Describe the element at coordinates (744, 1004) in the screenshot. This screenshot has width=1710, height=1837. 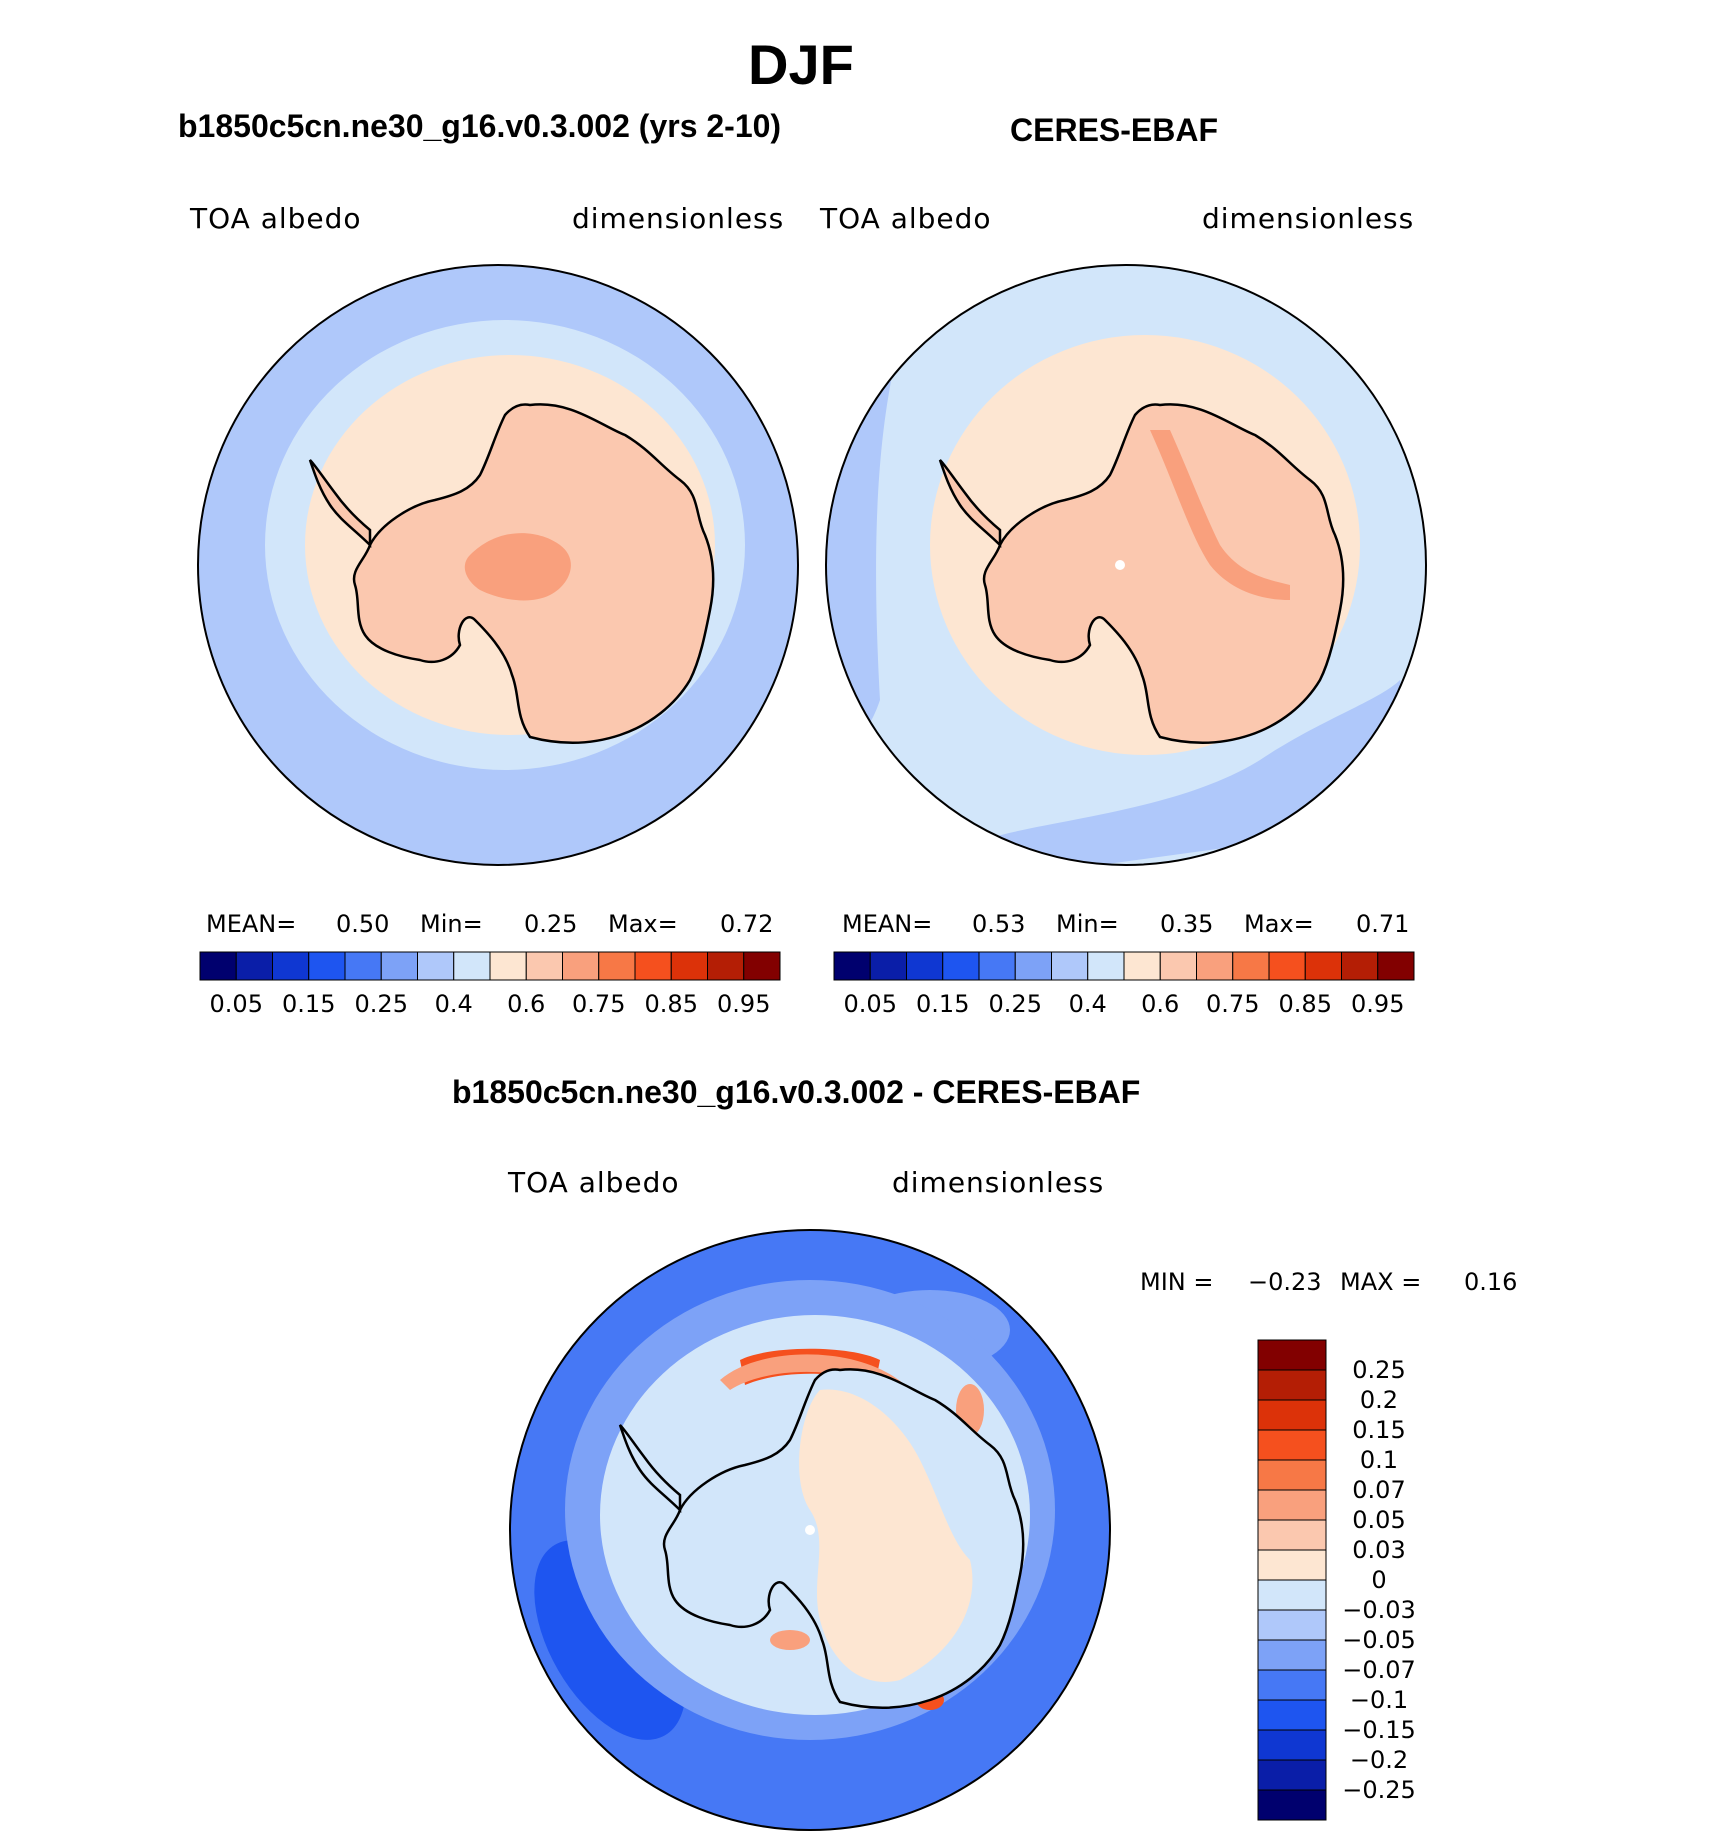
I see `model-colorbar-tick-label: 0.95` at that location.